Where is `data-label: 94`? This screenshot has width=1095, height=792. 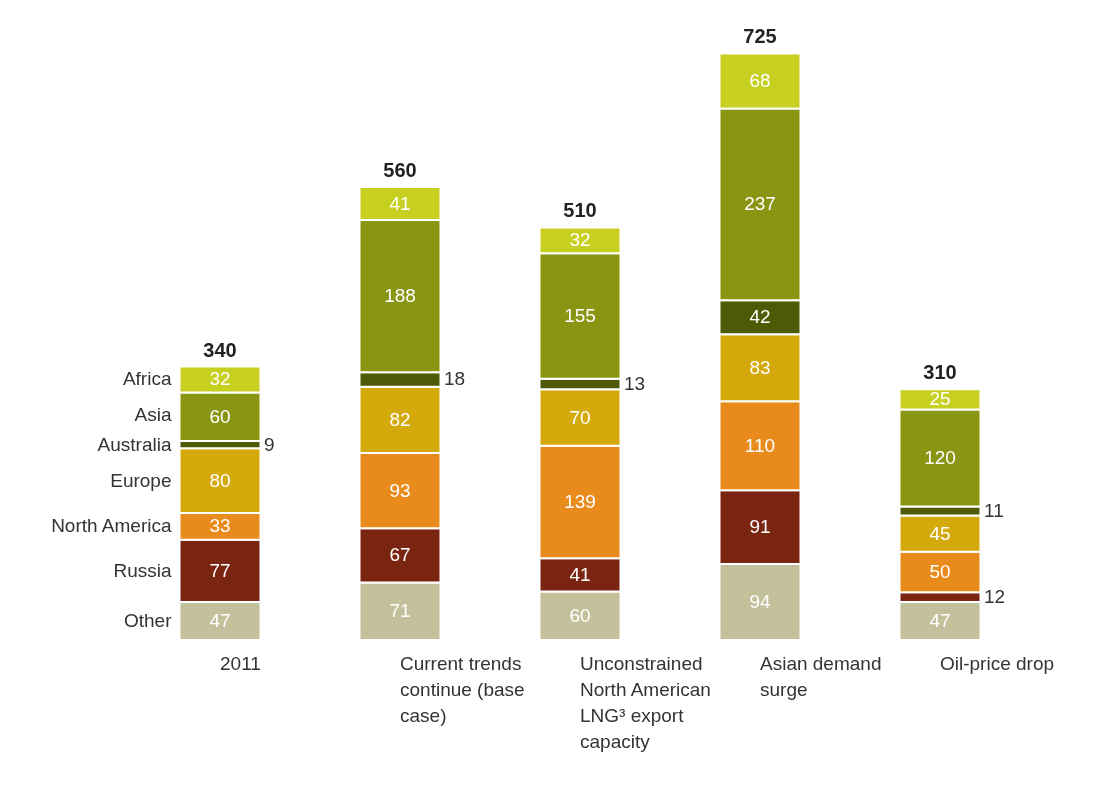 data-label: 94 is located at coordinates (760, 601).